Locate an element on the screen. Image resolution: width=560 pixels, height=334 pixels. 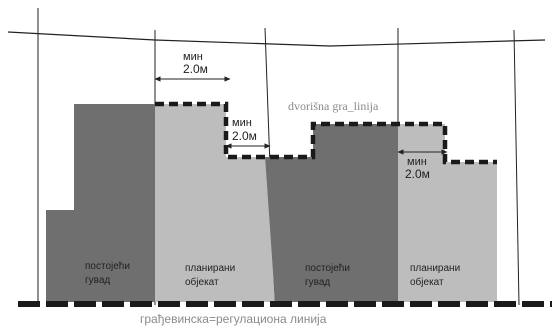
setback-dashed-outline is located at coordinates (326, 133).